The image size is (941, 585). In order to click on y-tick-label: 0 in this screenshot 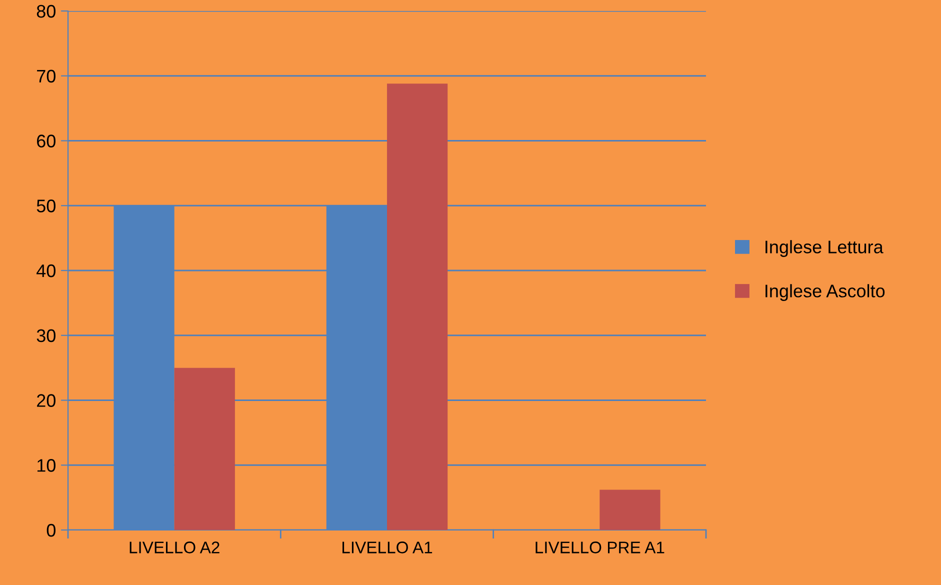, I will do `click(51, 530)`.